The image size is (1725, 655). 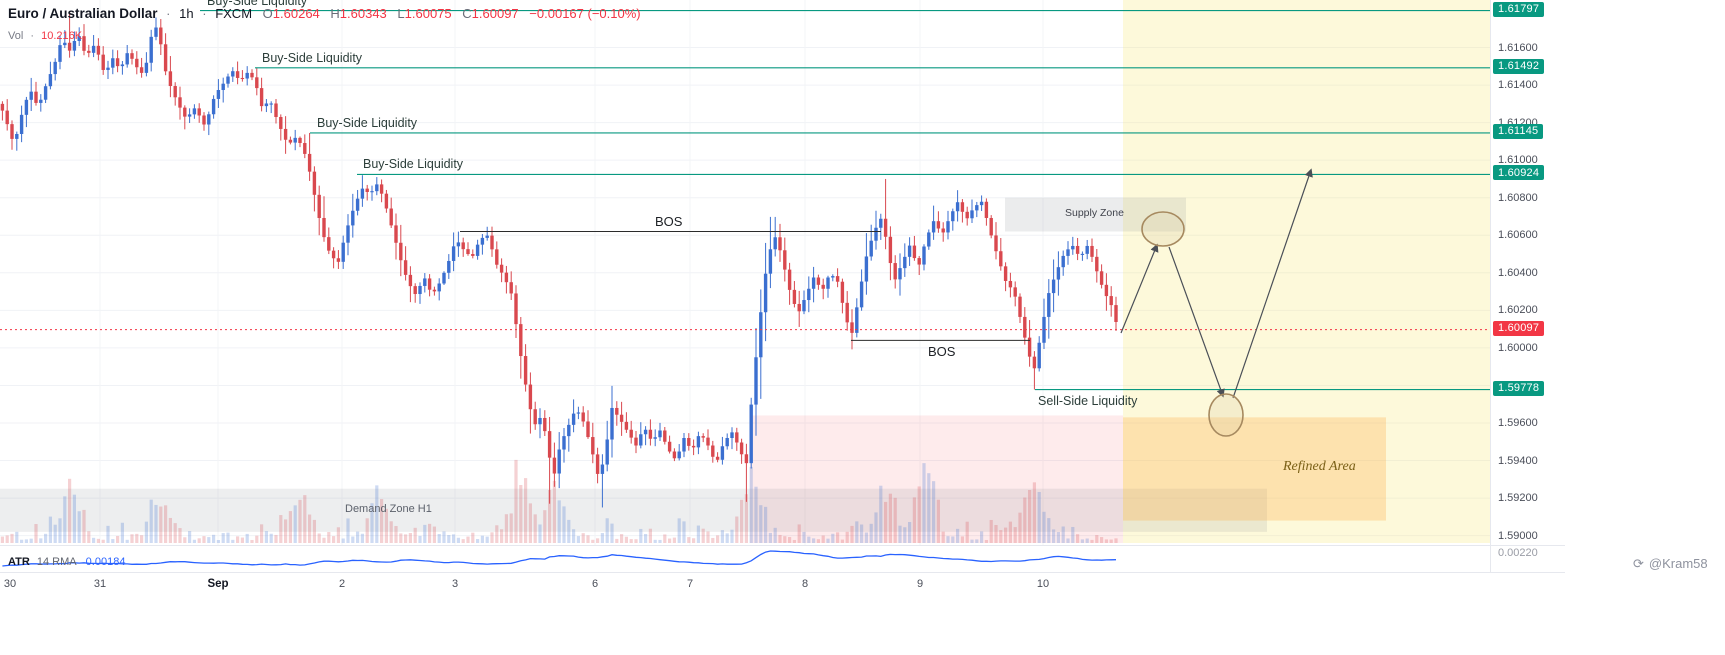 I want to click on circular-arrows-icon: ⟳, so click(x=1638, y=563).